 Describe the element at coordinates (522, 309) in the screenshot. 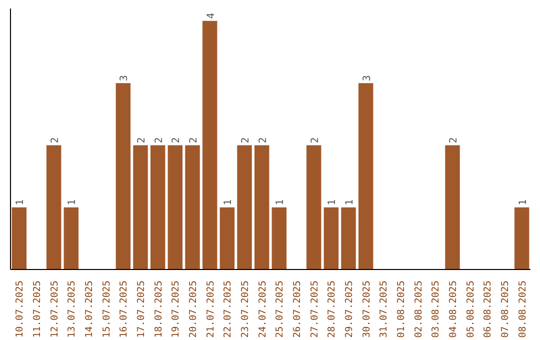

I see `x-tick-label: 08.08.2025` at that location.